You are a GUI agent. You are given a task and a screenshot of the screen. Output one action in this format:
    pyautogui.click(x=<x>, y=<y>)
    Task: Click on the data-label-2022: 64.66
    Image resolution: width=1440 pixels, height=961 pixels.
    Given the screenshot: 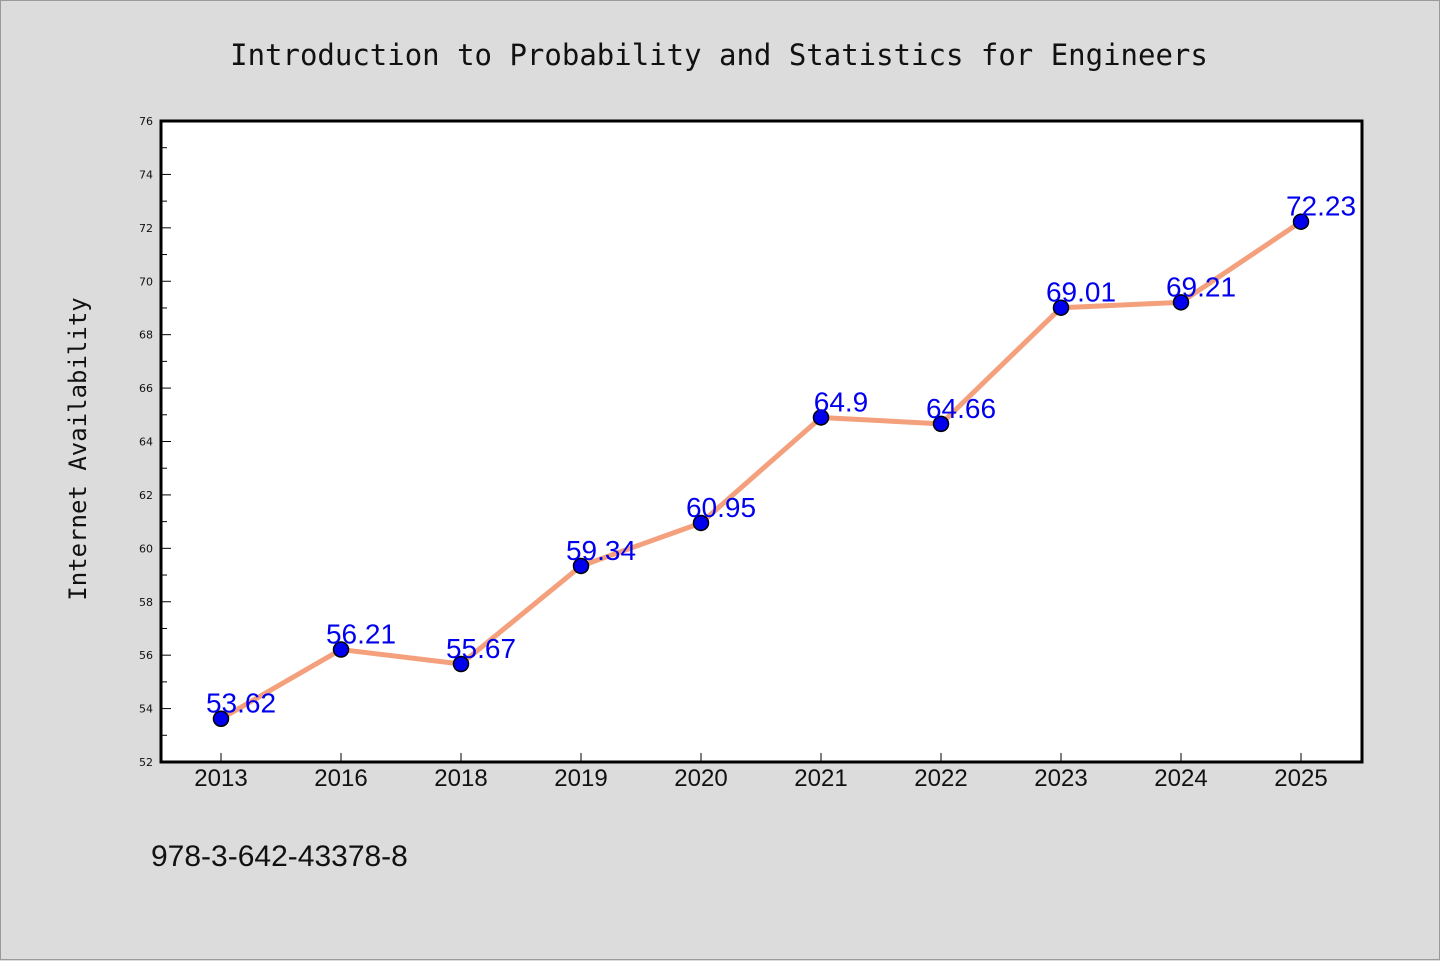 What is the action you would take?
    pyautogui.click(x=961, y=408)
    